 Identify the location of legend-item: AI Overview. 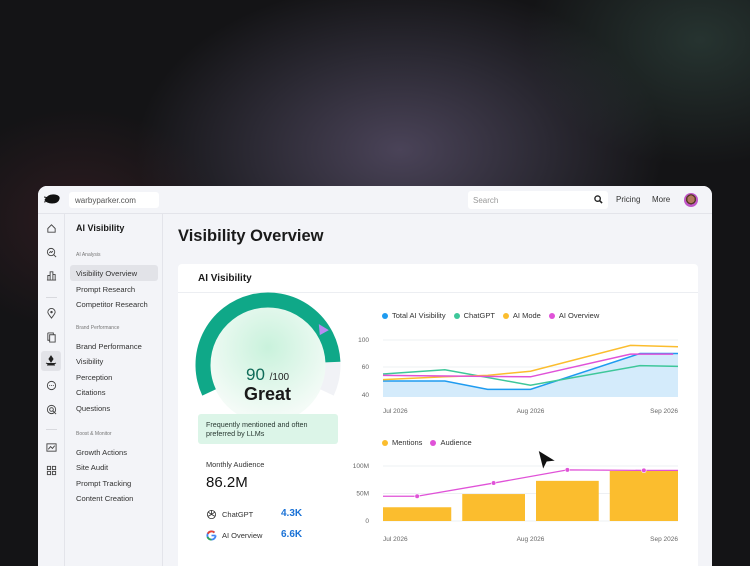
(574, 315).